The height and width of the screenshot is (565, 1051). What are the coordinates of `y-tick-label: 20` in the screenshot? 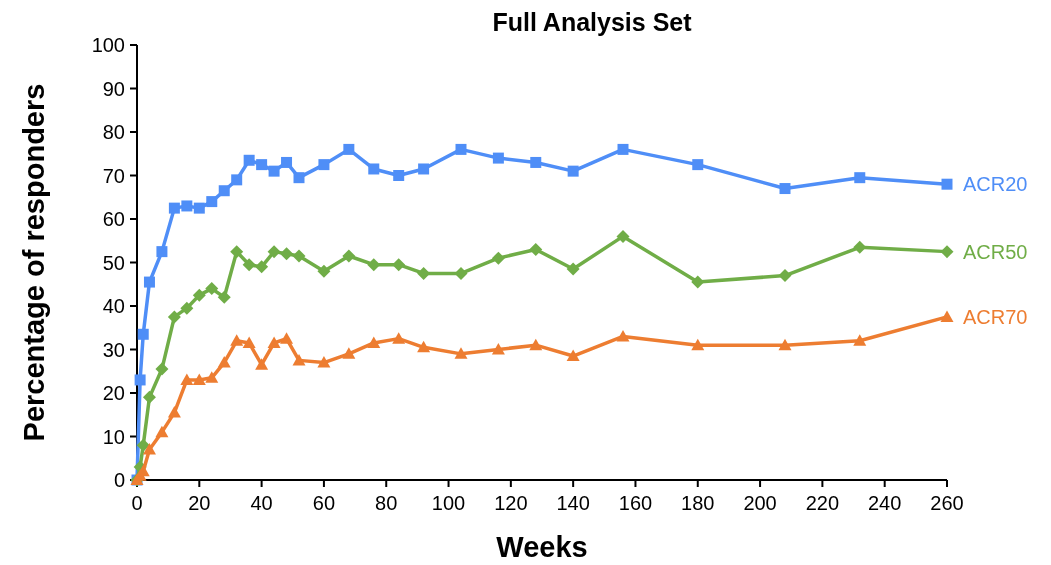 It's located at (113, 393).